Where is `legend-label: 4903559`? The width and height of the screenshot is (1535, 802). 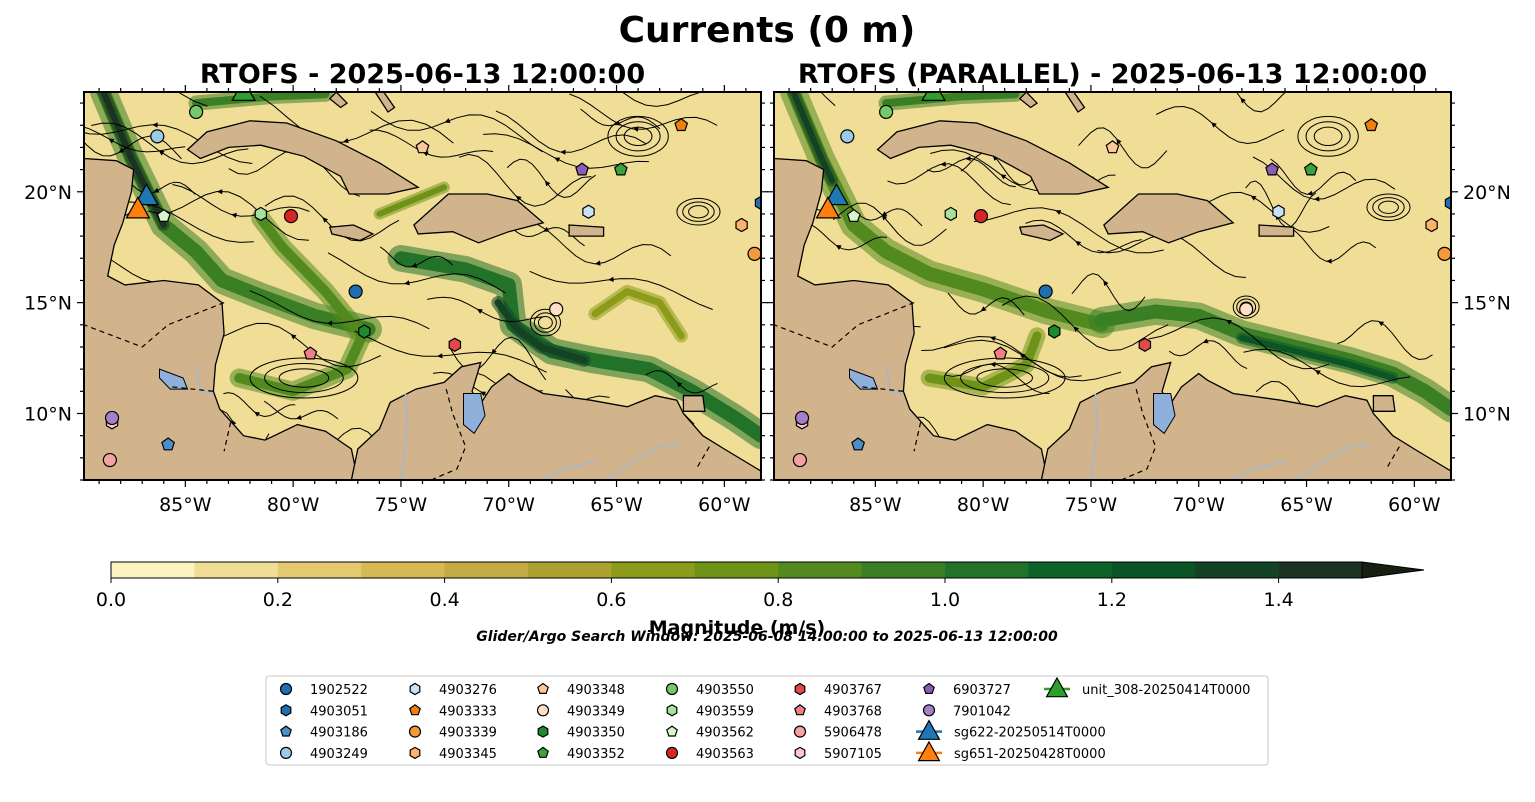 legend-label: 4903559 is located at coordinates (725, 711).